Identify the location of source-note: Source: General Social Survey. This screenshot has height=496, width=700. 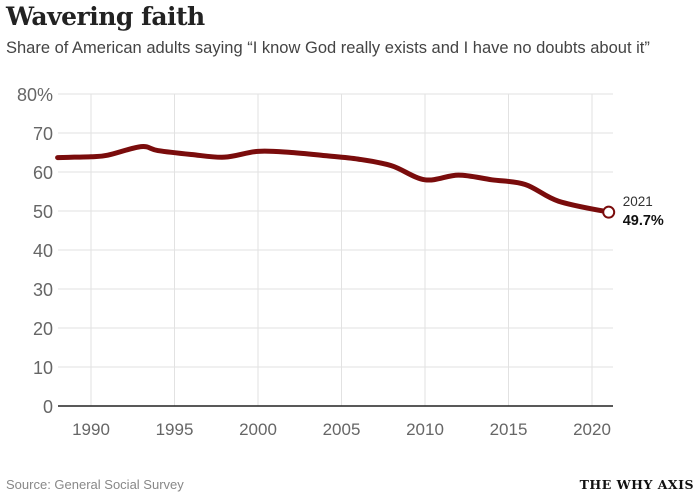
(95, 484).